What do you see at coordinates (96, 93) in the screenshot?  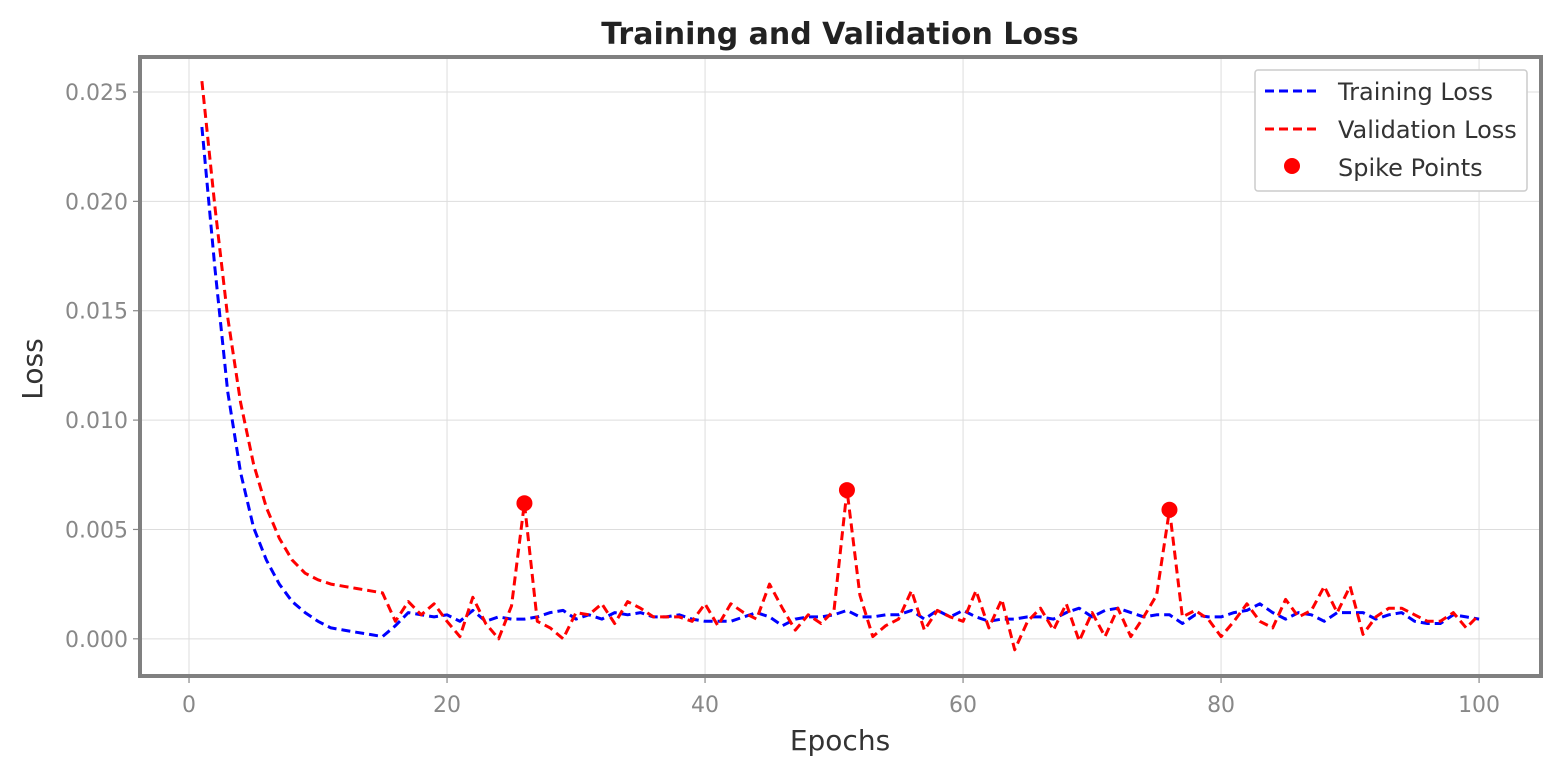 I see `y-tick-label: 0.025` at bounding box center [96, 93].